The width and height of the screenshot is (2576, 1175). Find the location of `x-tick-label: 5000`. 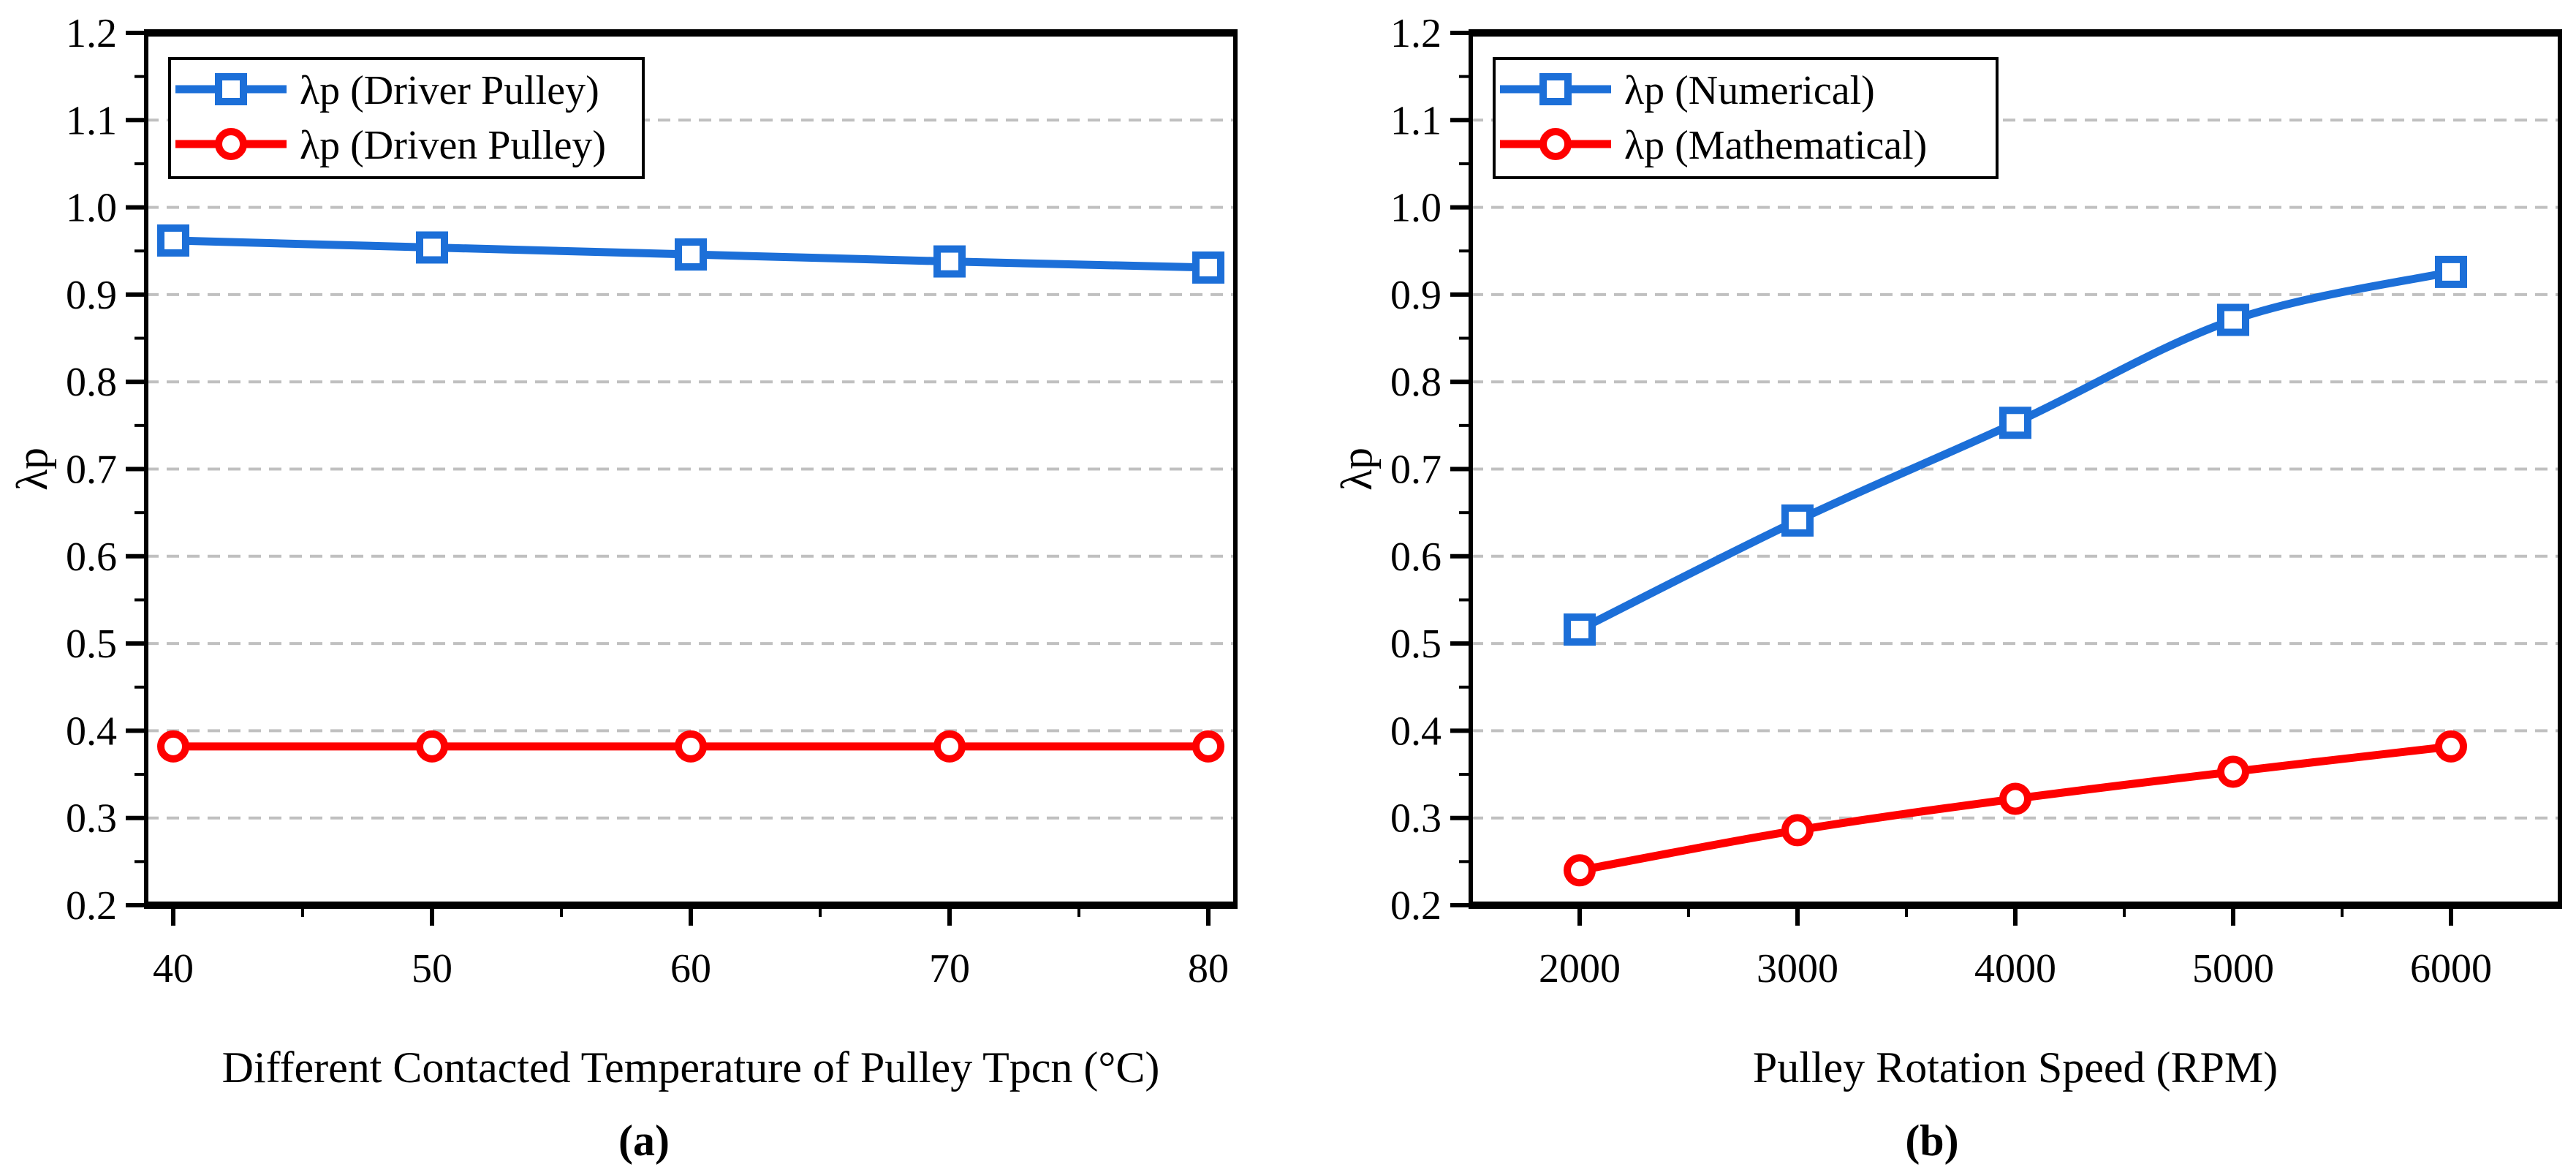

x-tick-label: 5000 is located at coordinates (2233, 968).